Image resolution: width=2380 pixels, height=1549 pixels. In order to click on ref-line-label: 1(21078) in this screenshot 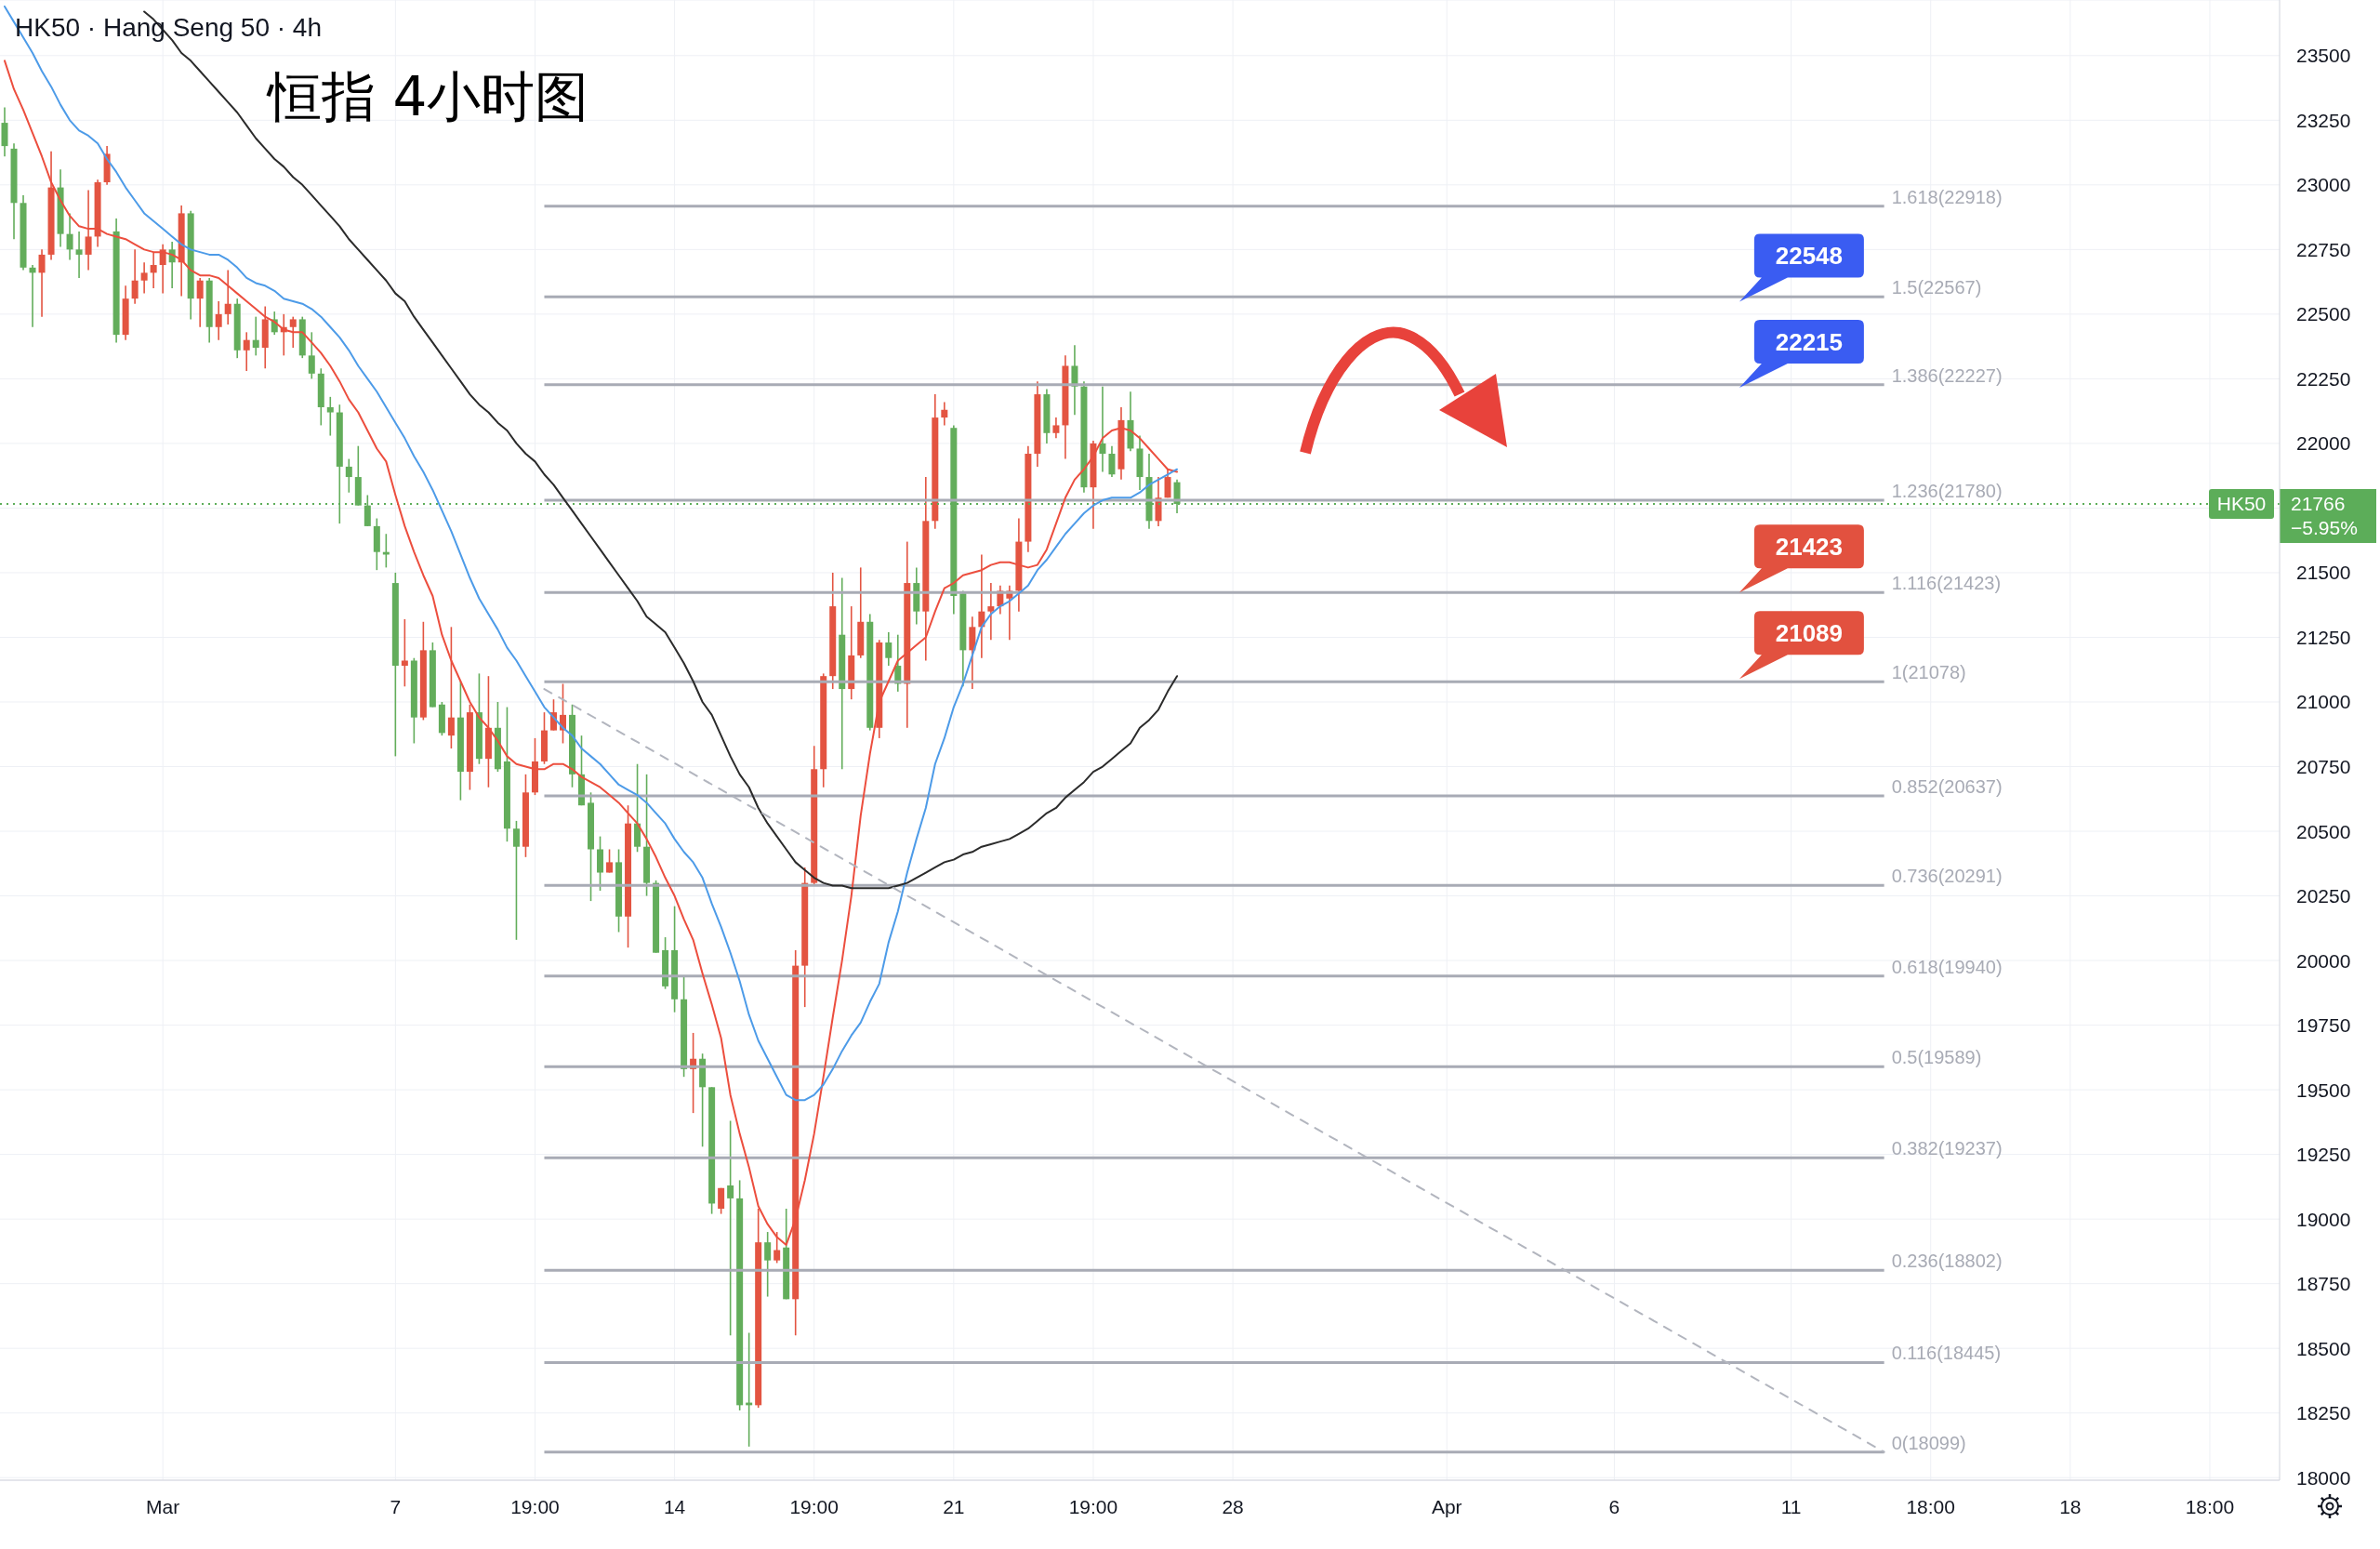, I will do `click(1929, 672)`.